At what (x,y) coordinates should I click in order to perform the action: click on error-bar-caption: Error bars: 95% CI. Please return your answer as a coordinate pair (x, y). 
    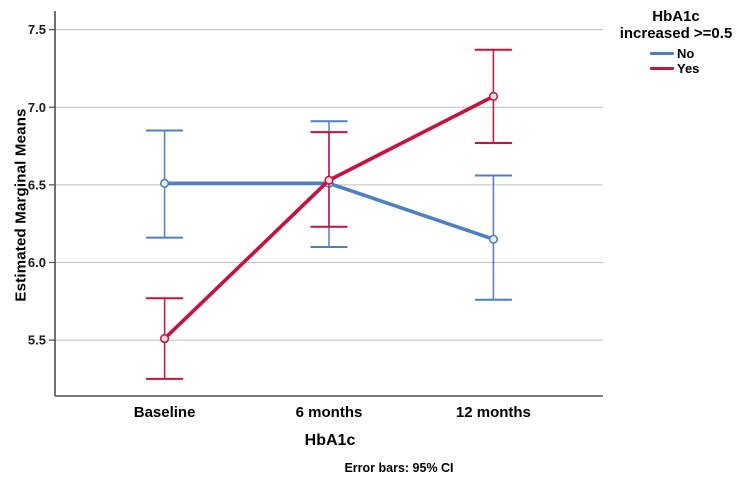
    Looking at the image, I should click on (399, 468).